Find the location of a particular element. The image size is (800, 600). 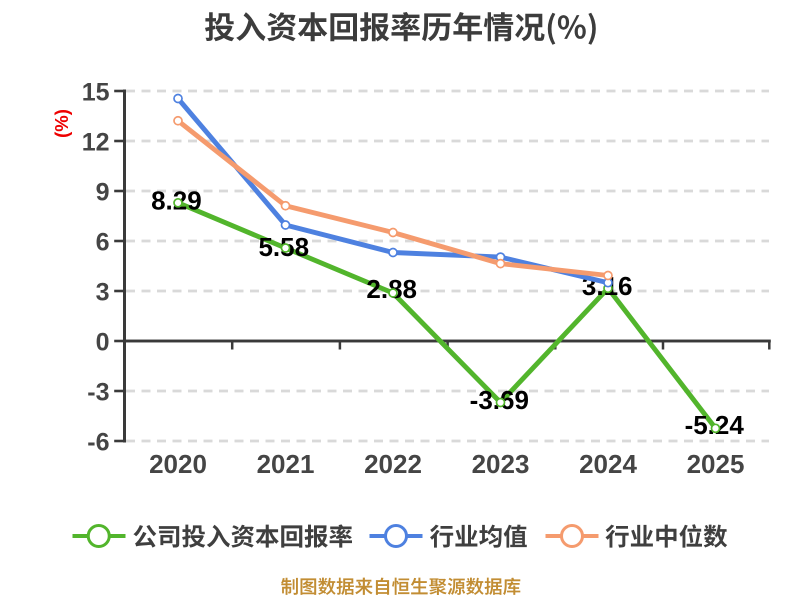

svg-text: 2022 is located at coordinates (393, 464).